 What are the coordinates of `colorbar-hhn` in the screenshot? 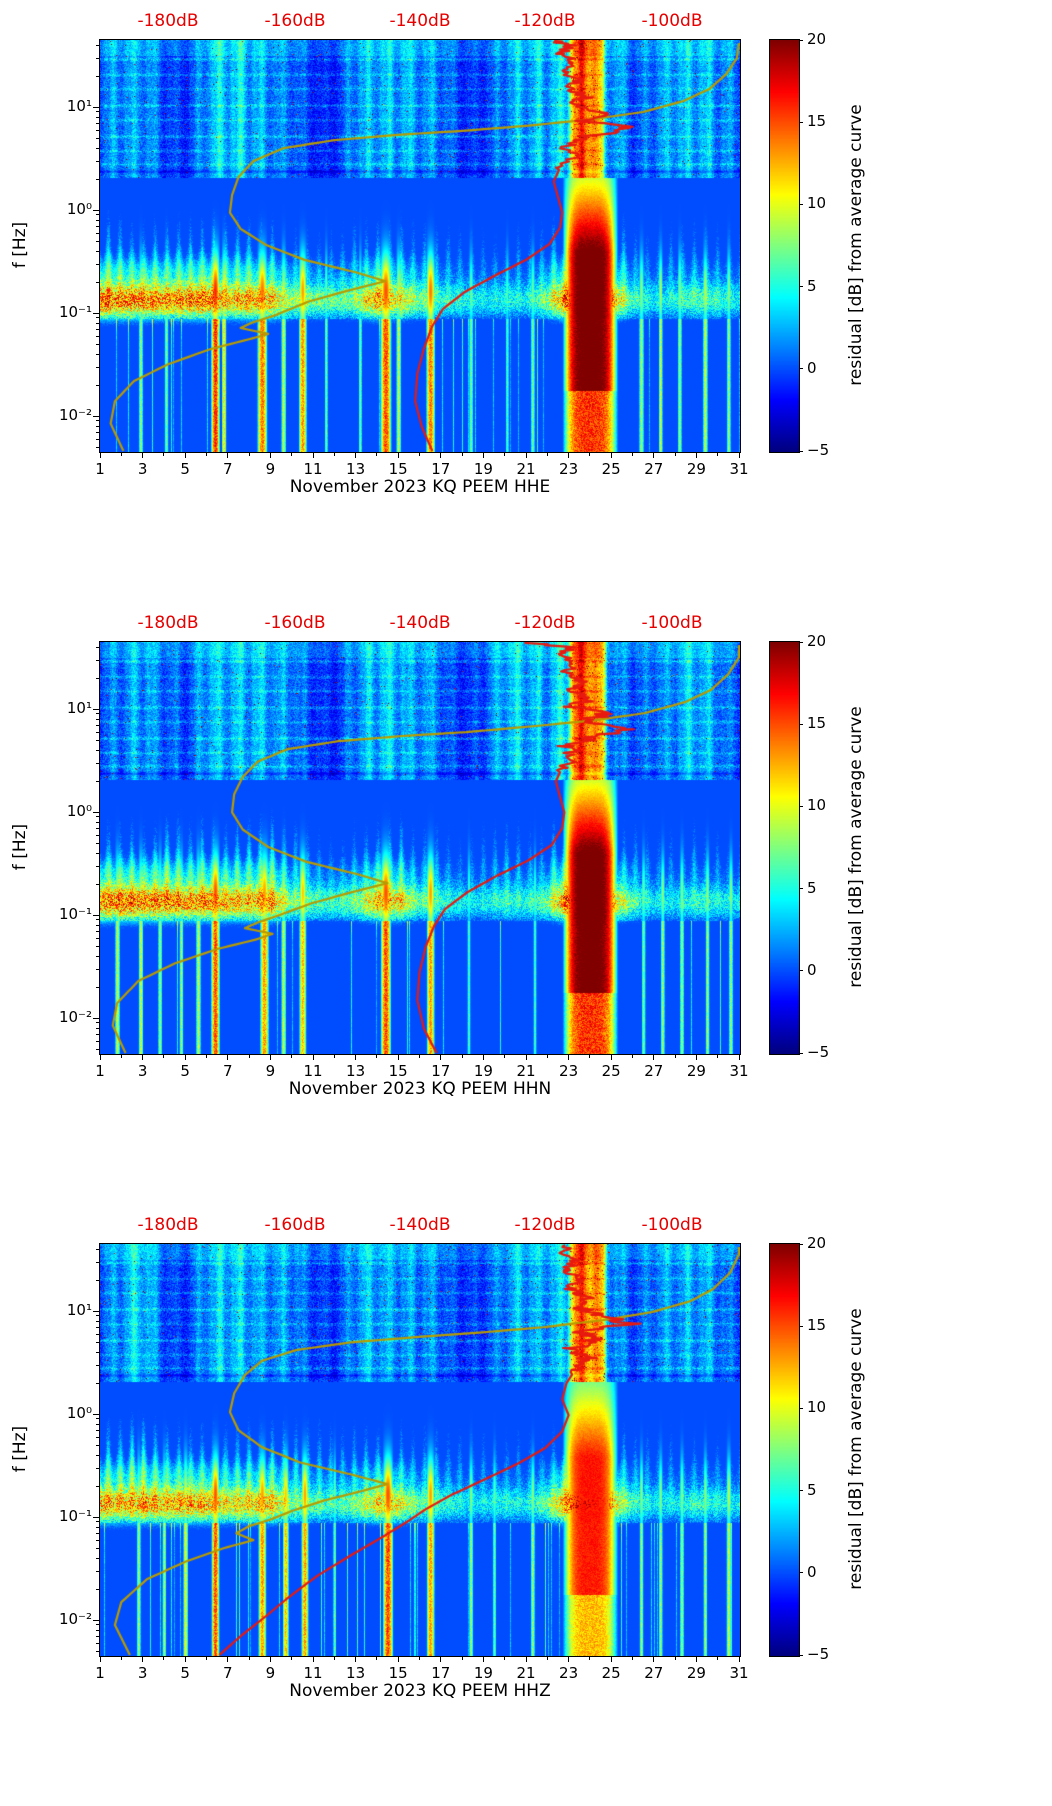 It's located at (784, 848).